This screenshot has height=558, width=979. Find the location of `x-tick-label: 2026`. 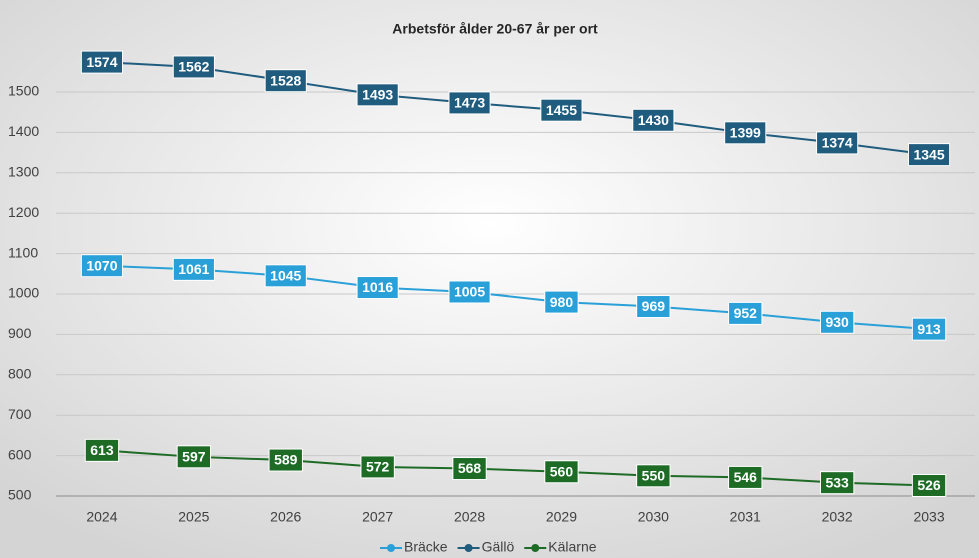

x-tick-label: 2026 is located at coordinates (285, 517).